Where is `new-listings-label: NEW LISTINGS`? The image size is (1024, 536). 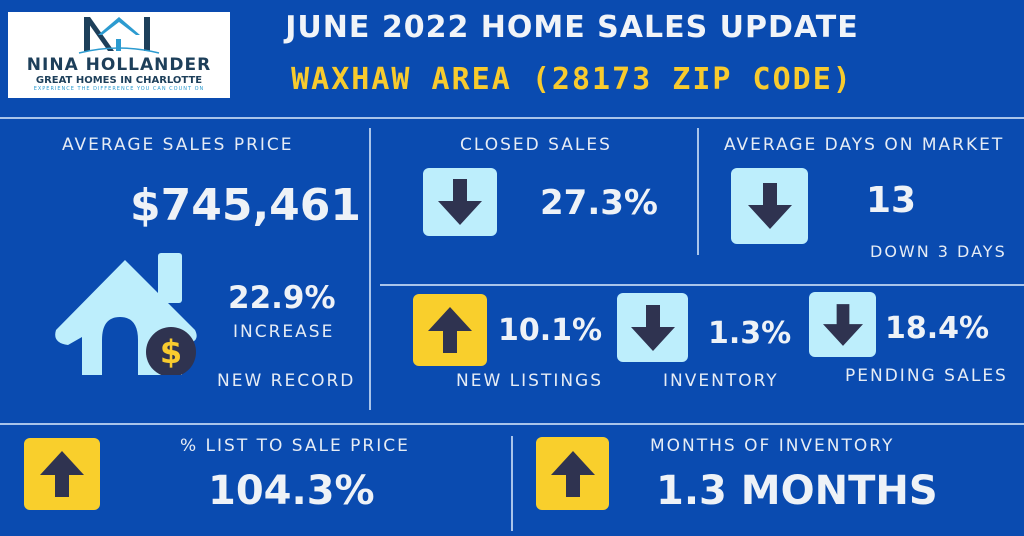 new-listings-label: NEW LISTINGS is located at coordinates (530, 381).